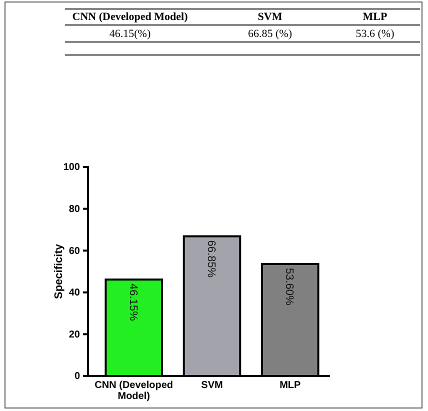  Describe the element at coordinates (211, 259) in the screenshot. I see `data-label: 66.85%` at that location.